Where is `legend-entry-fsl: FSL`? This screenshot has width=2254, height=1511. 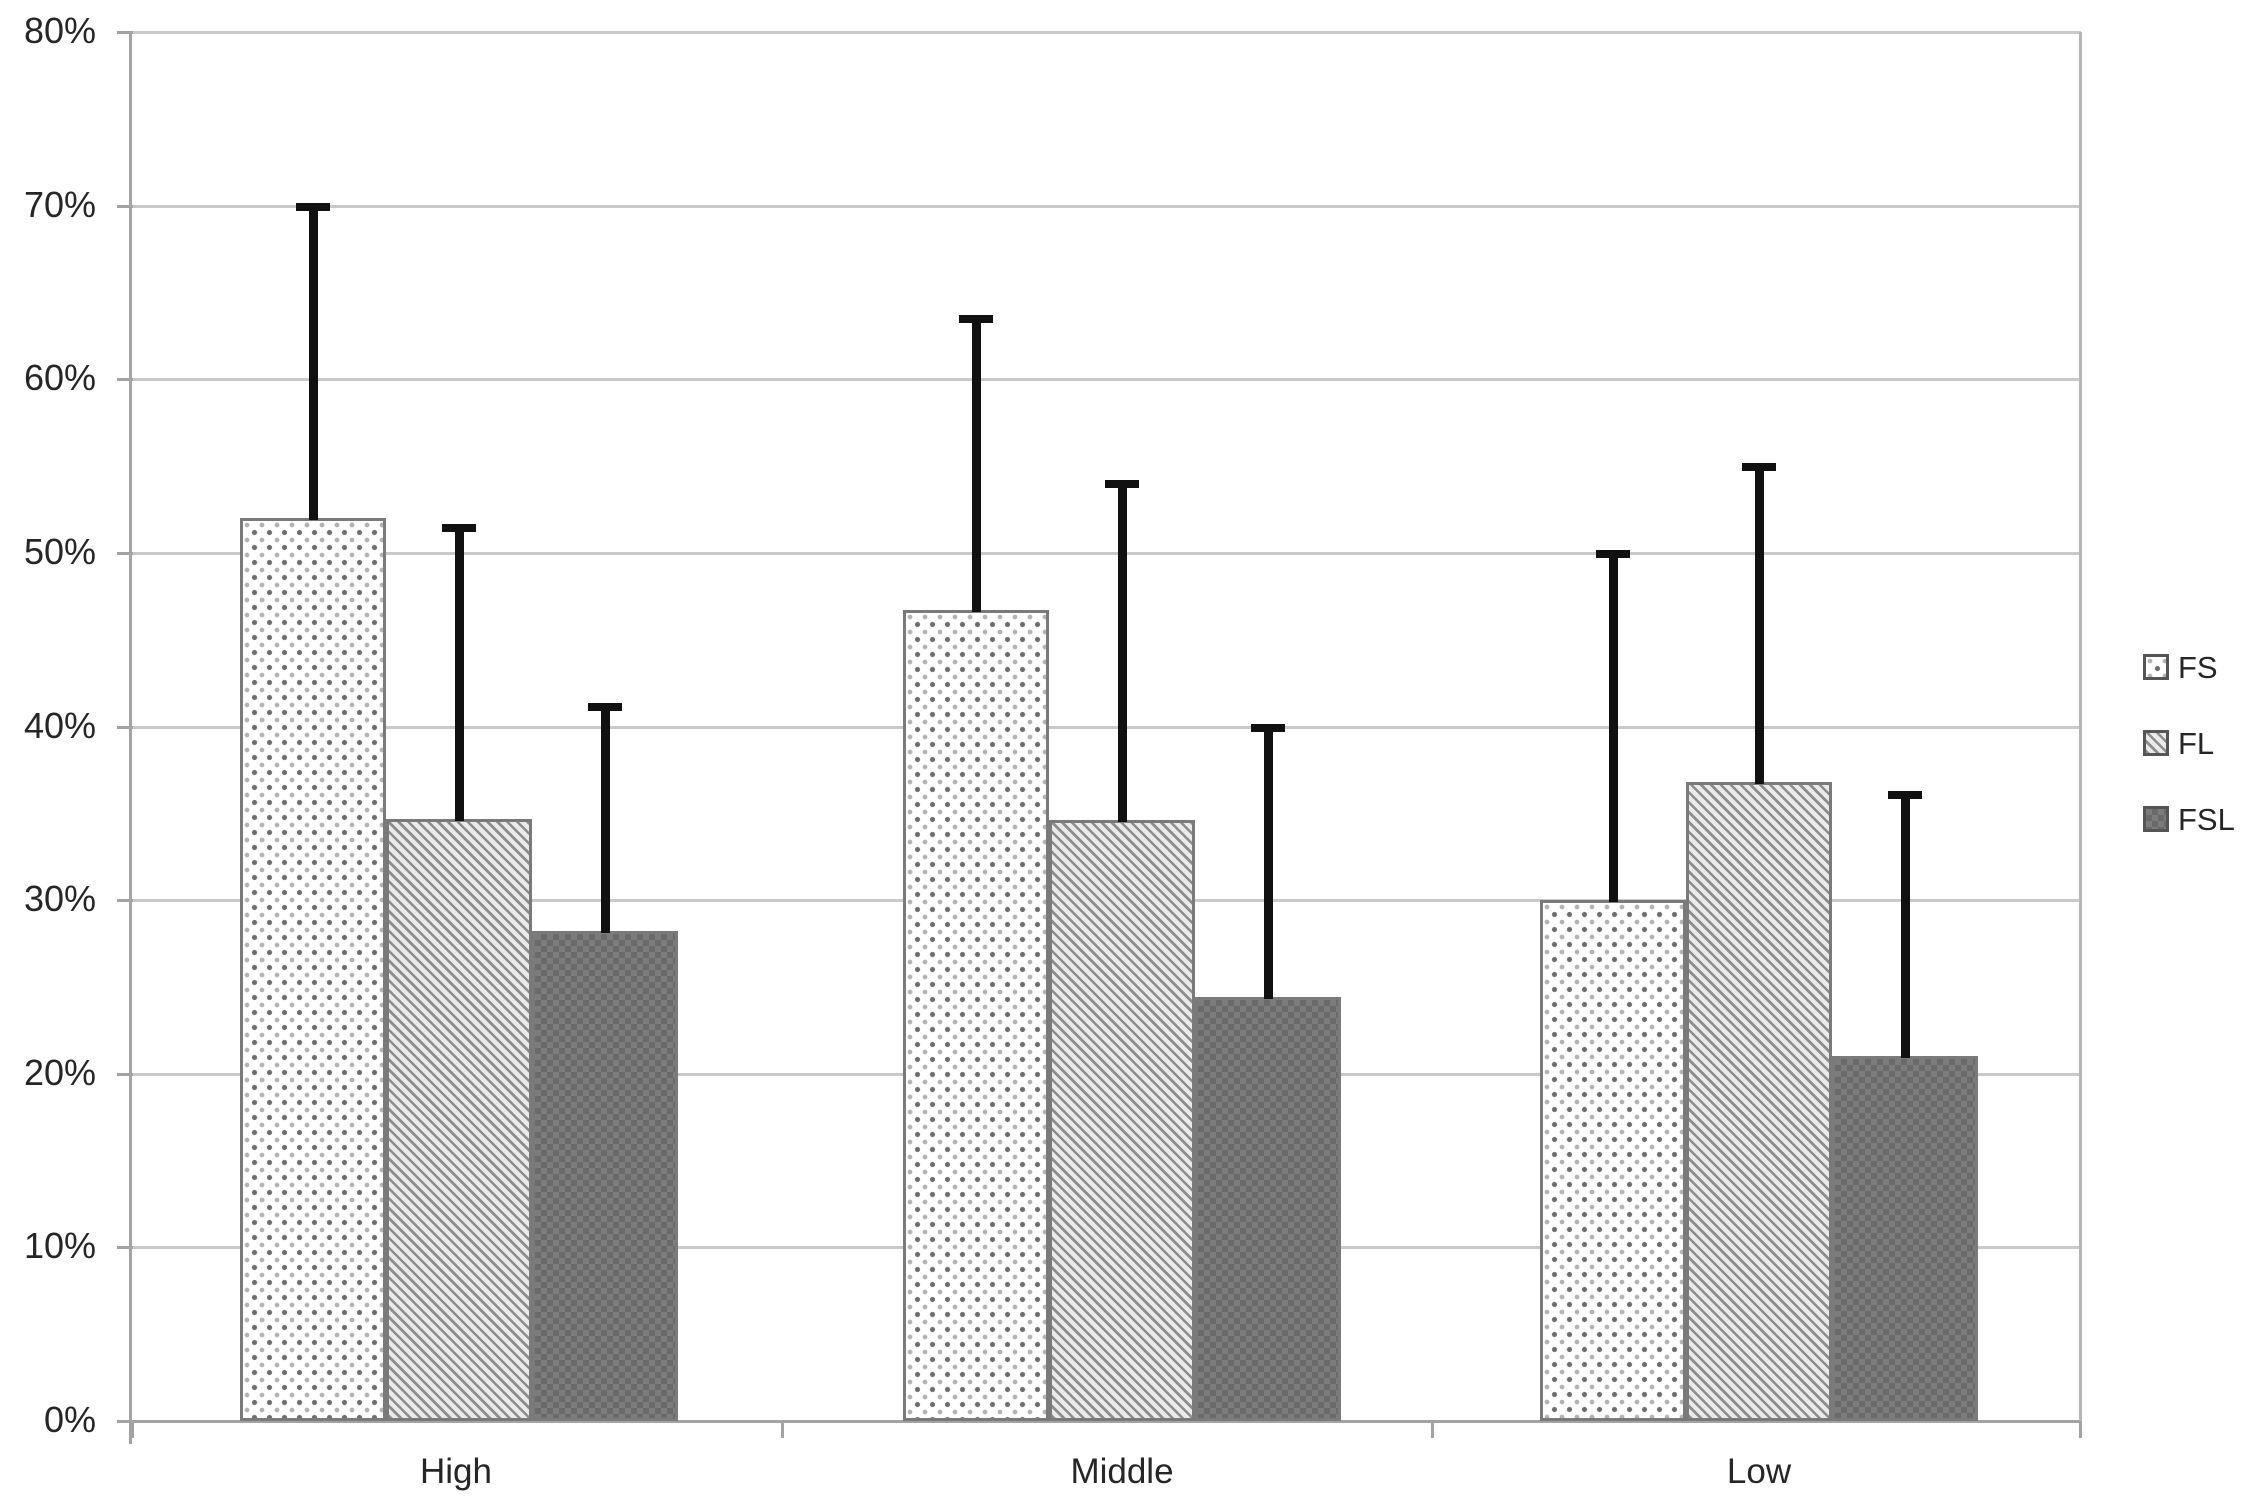
legend-entry-fsl: FSL is located at coordinates (2189, 819).